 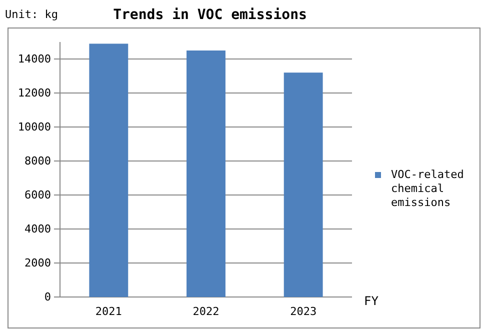 What do you see at coordinates (37, 195) in the screenshot?
I see `y-tick-label: 6000` at bounding box center [37, 195].